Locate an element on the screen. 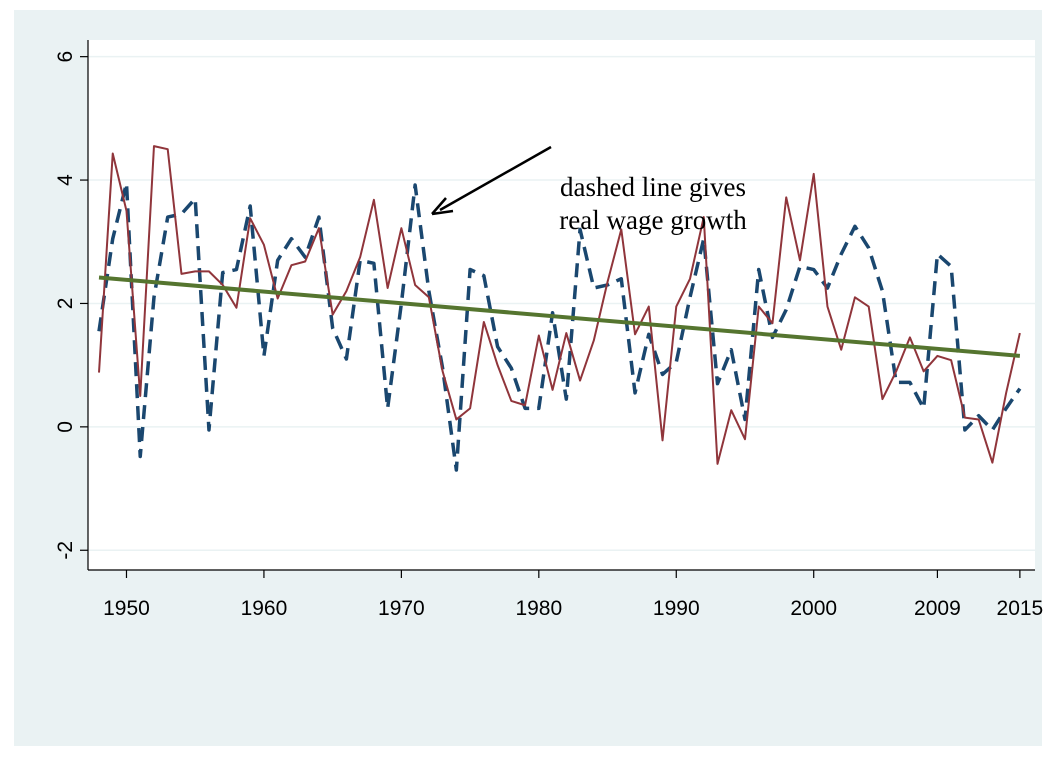 The height and width of the screenshot is (771, 1056). x-tick-label: 1980 is located at coordinates (538, 608).